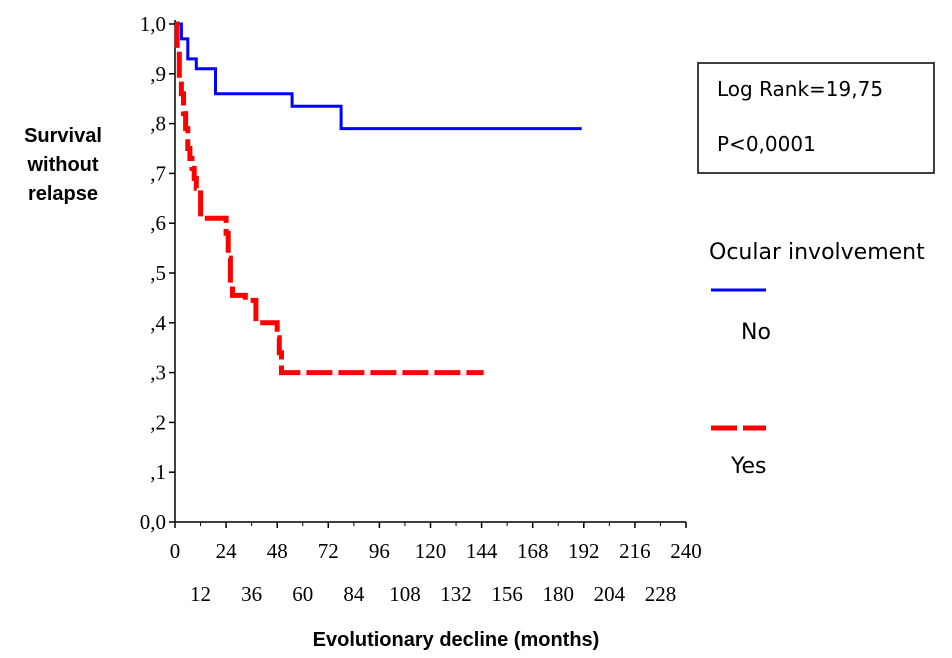 The height and width of the screenshot is (658, 952). I want to click on x-tick-label-upper: 0, so click(175, 551).